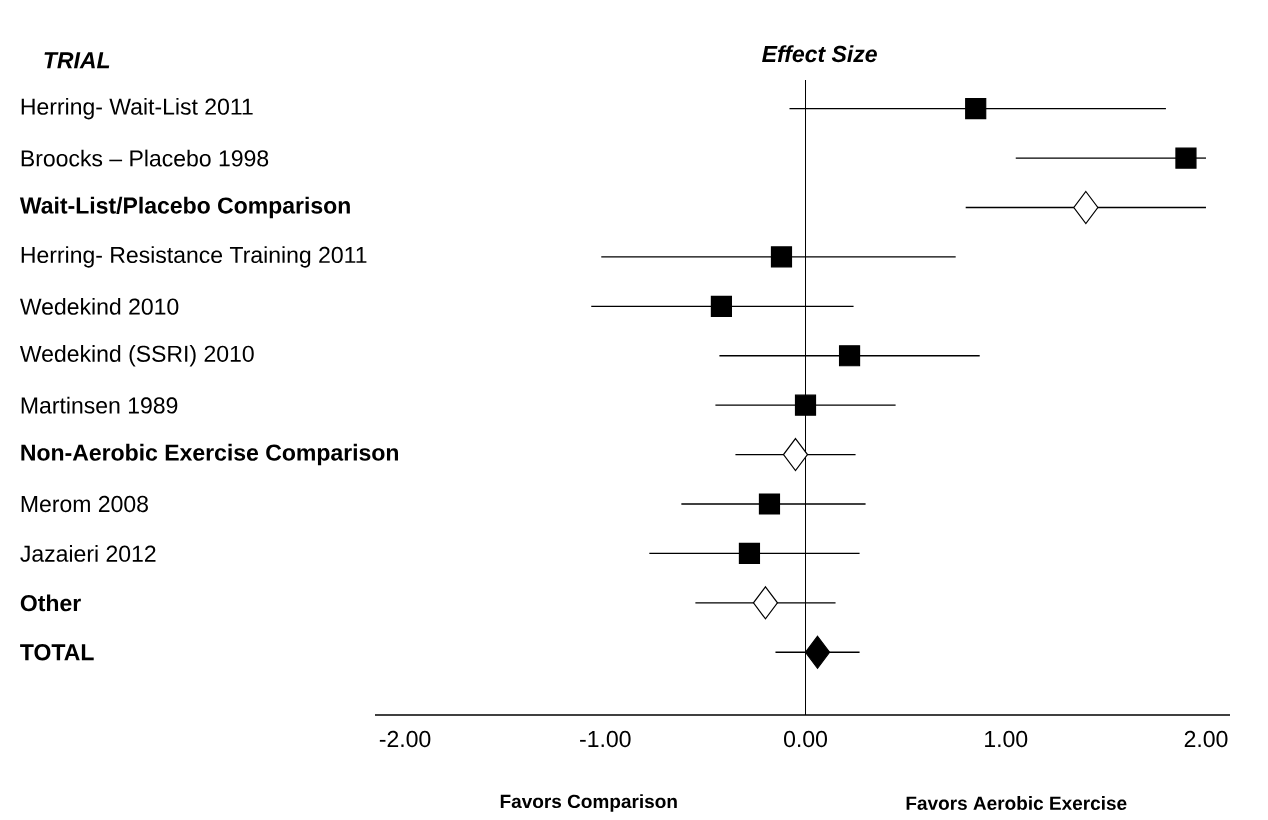 The width and height of the screenshot is (1268, 820). Describe the element at coordinates (137, 108) in the screenshot. I see `y-tick-label: Herring- Wait-List 2011` at that location.